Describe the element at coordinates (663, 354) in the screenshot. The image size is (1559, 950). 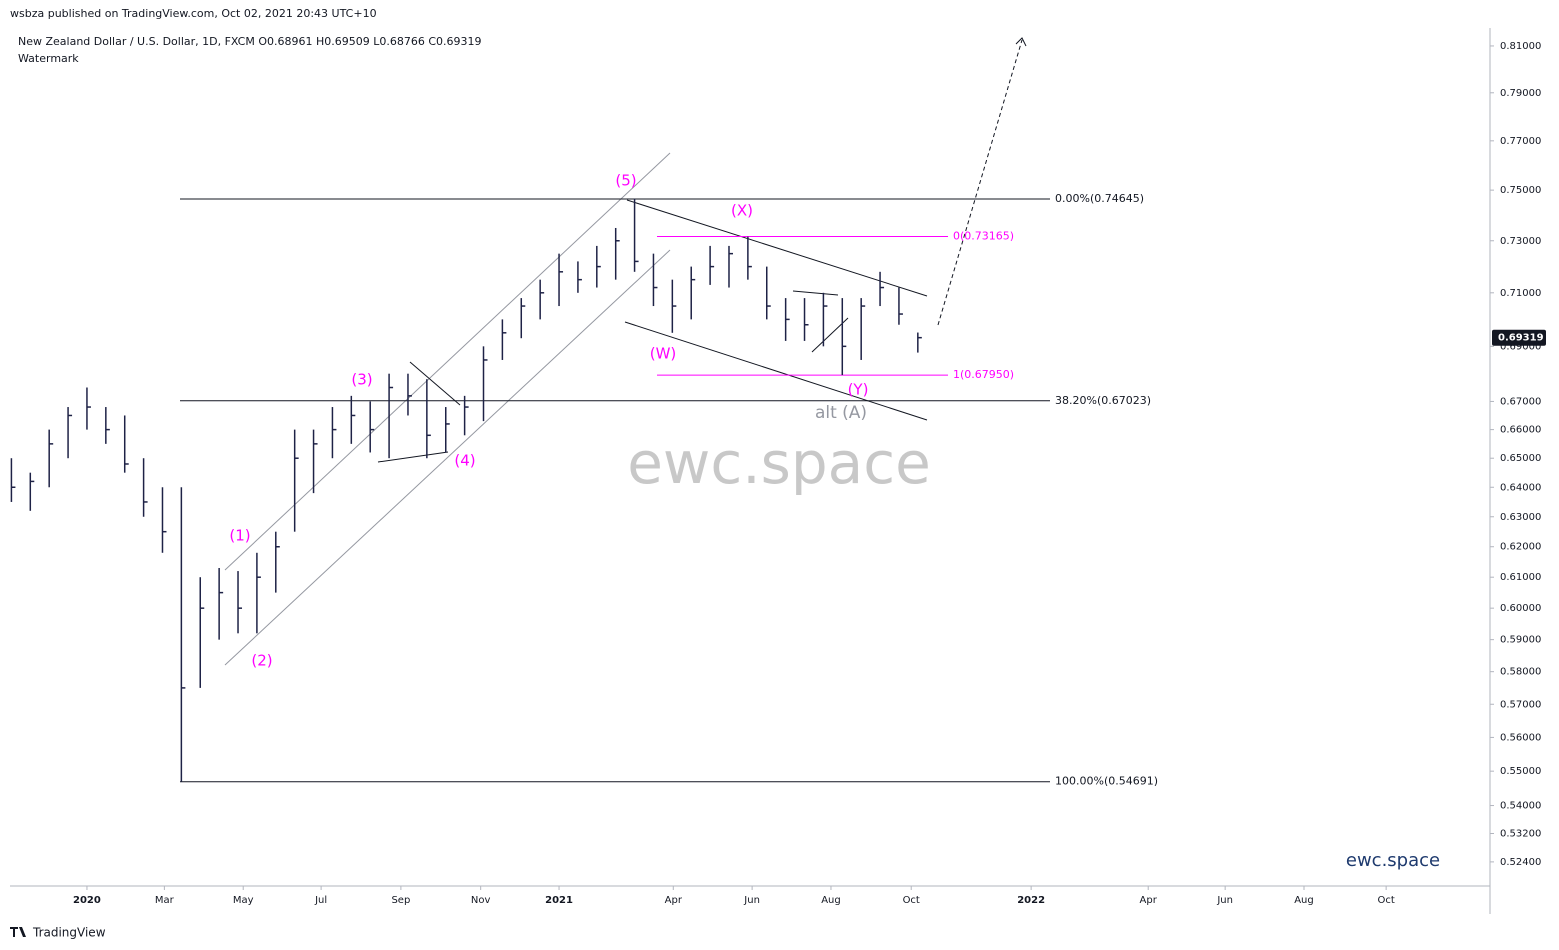
I see `wave-label: (W)` at that location.